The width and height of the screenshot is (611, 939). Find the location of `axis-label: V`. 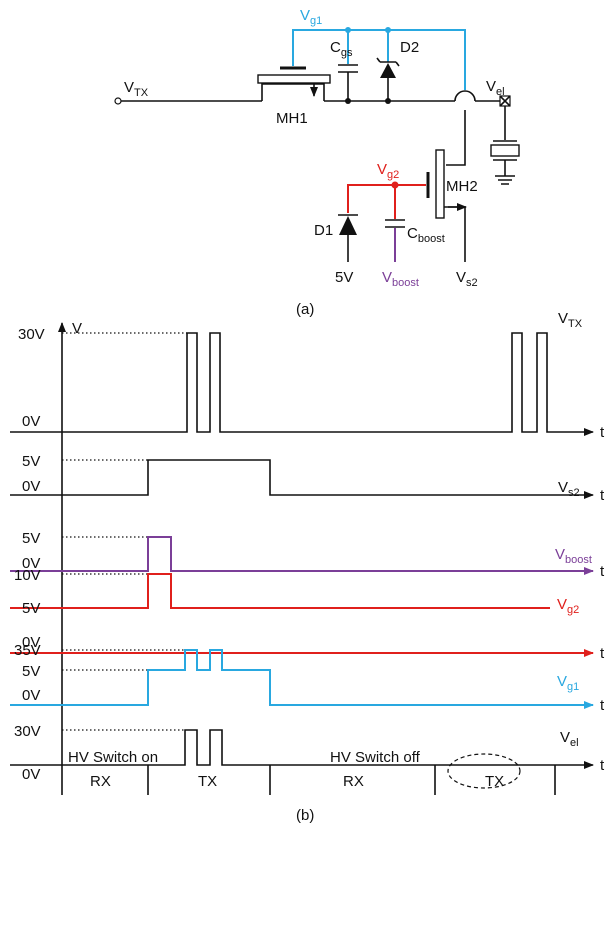

axis-label: V is located at coordinates (77, 328).